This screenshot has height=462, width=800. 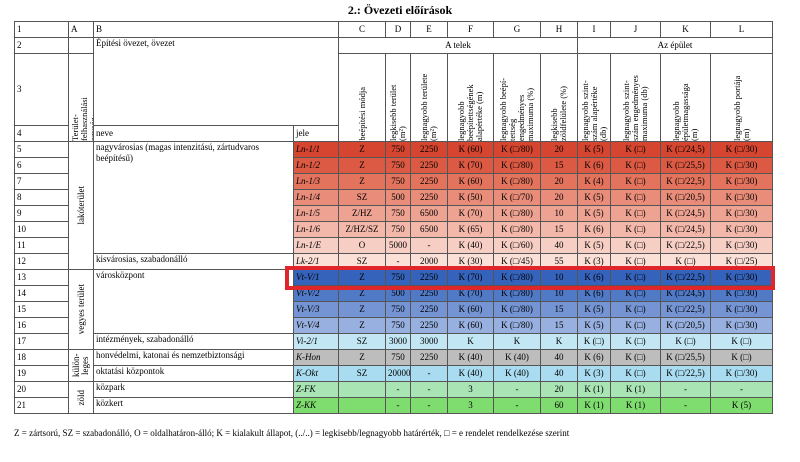 I want to click on row-number: 16, so click(x=41, y=325).